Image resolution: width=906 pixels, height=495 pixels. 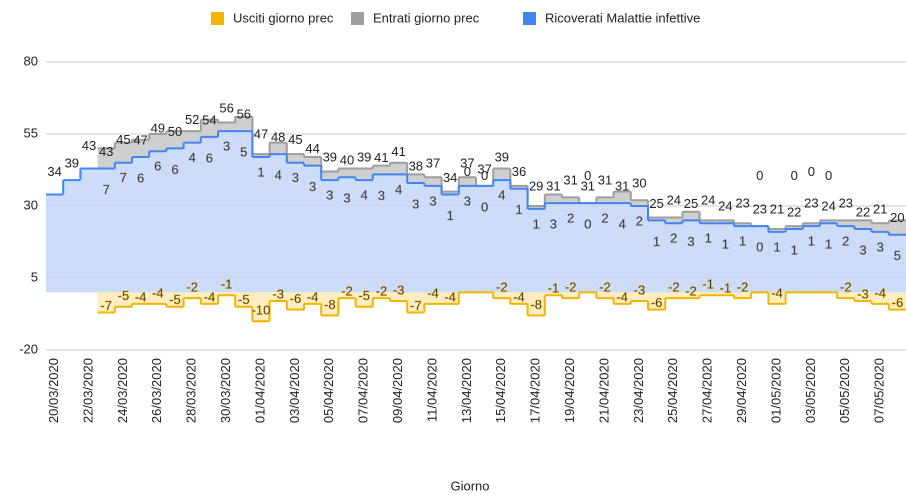 What do you see at coordinates (775, 390) in the screenshot?
I see `x-tick-label: 01/05/2020` at bounding box center [775, 390].